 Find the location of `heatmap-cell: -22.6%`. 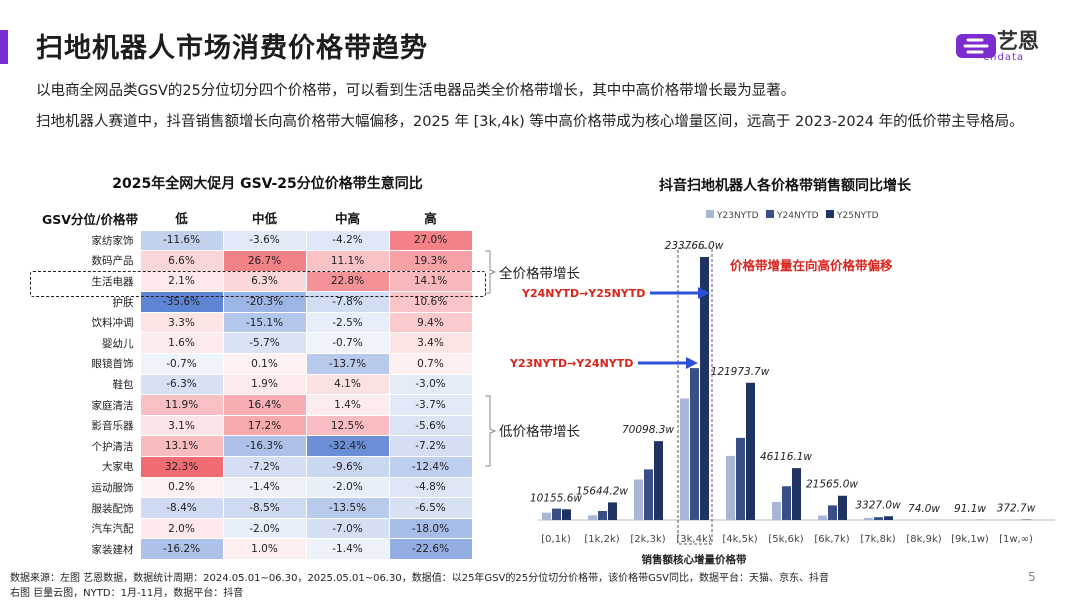

heatmap-cell: -22.6% is located at coordinates (430, 549).